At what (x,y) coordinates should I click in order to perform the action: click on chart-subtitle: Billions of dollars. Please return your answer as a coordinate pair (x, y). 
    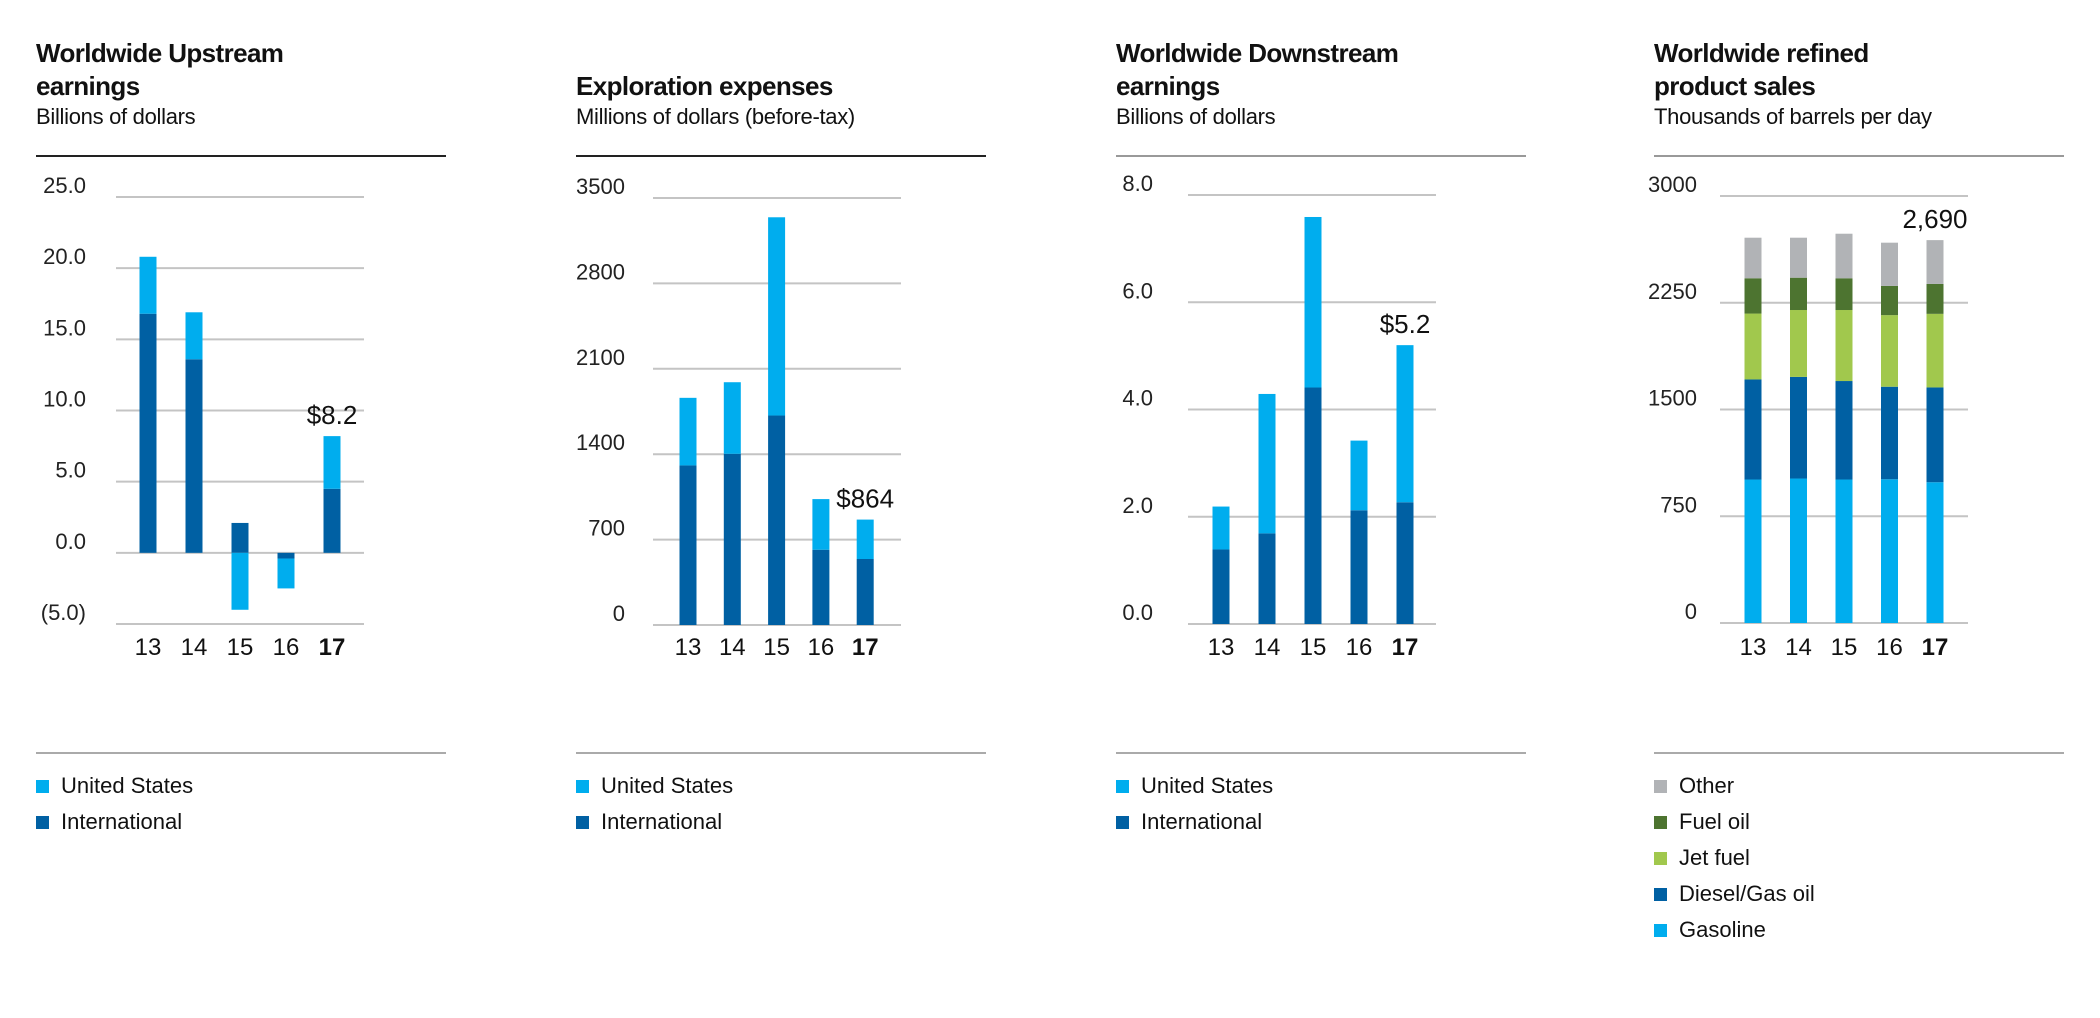
    Looking at the image, I should click on (116, 116).